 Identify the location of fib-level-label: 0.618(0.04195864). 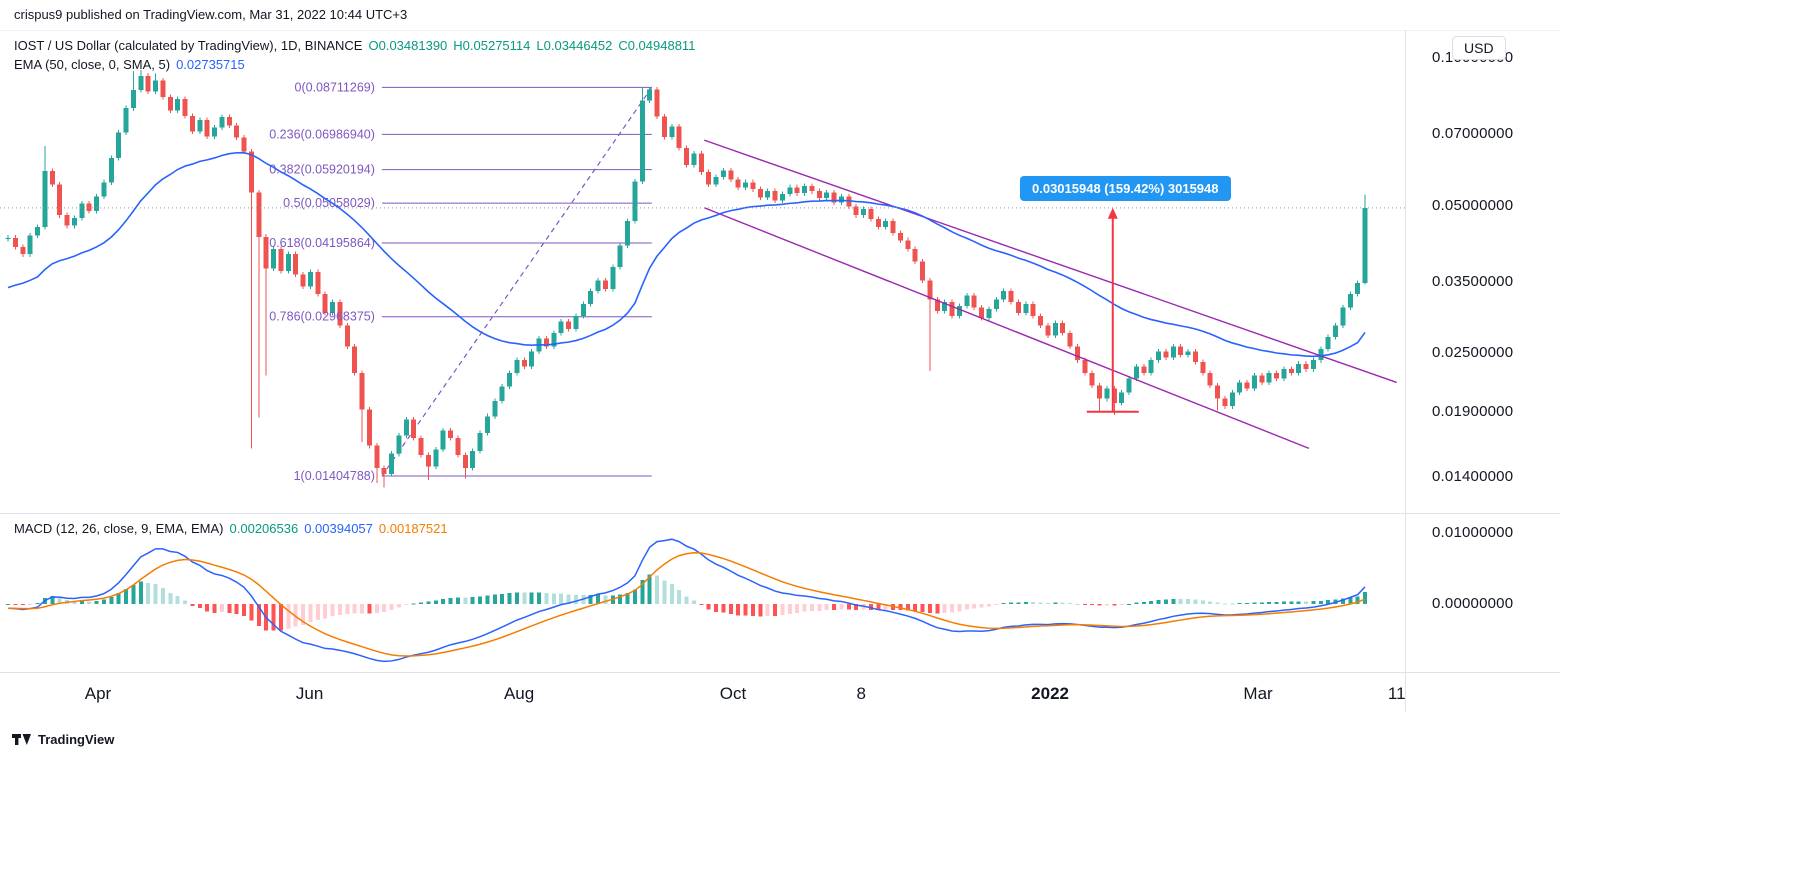
(322, 243).